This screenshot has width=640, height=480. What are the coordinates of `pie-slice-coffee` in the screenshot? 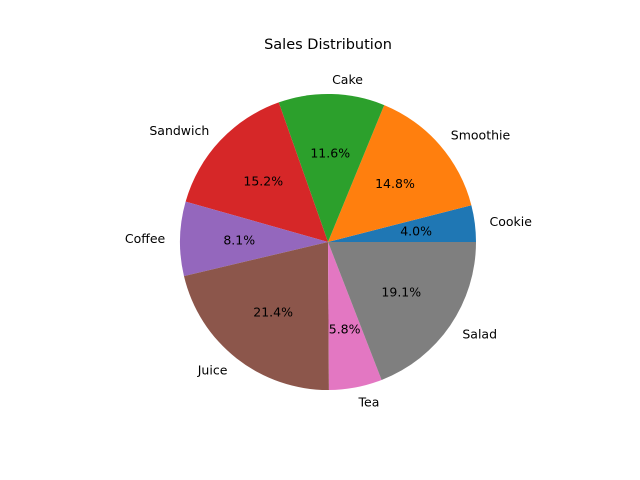 It's located at (253, 239).